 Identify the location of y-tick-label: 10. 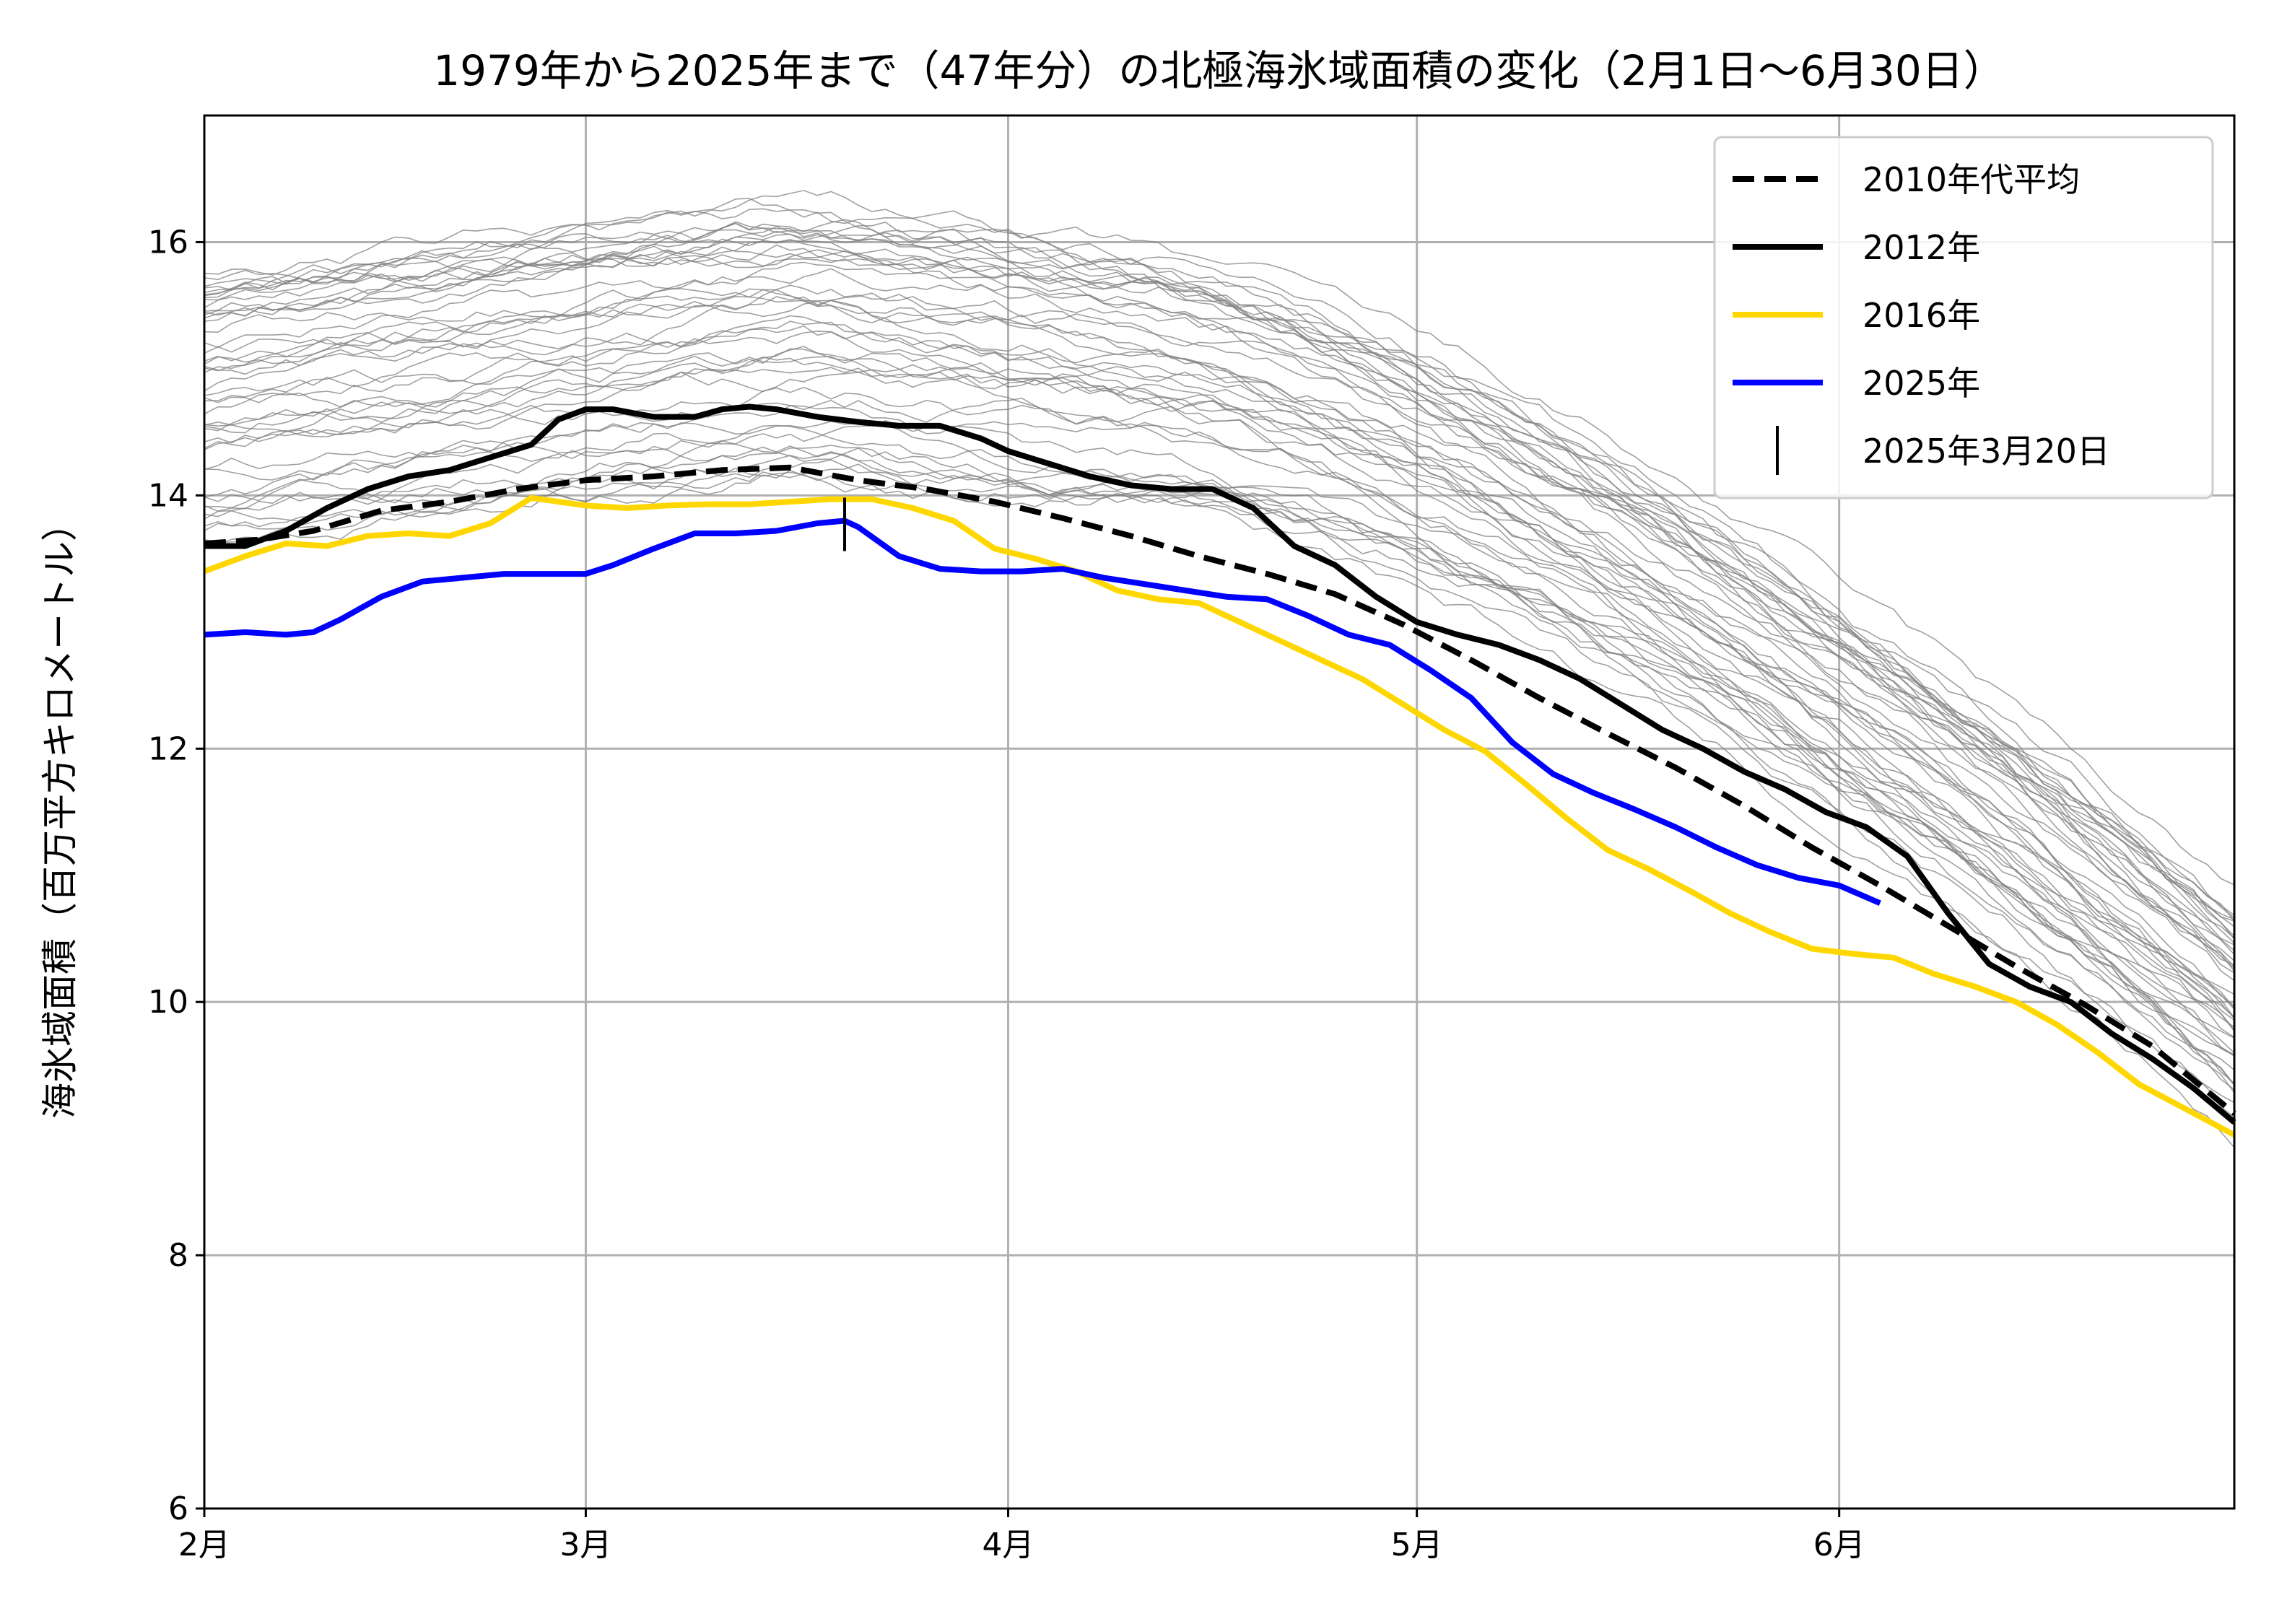
(168, 1002).